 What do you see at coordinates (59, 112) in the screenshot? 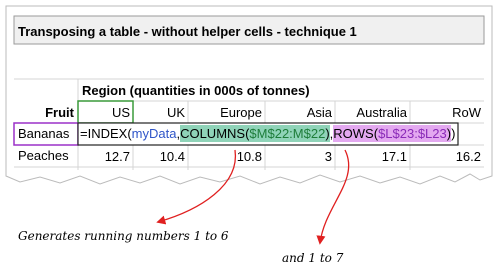
I see `header-cell: Fruit` at bounding box center [59, 112].